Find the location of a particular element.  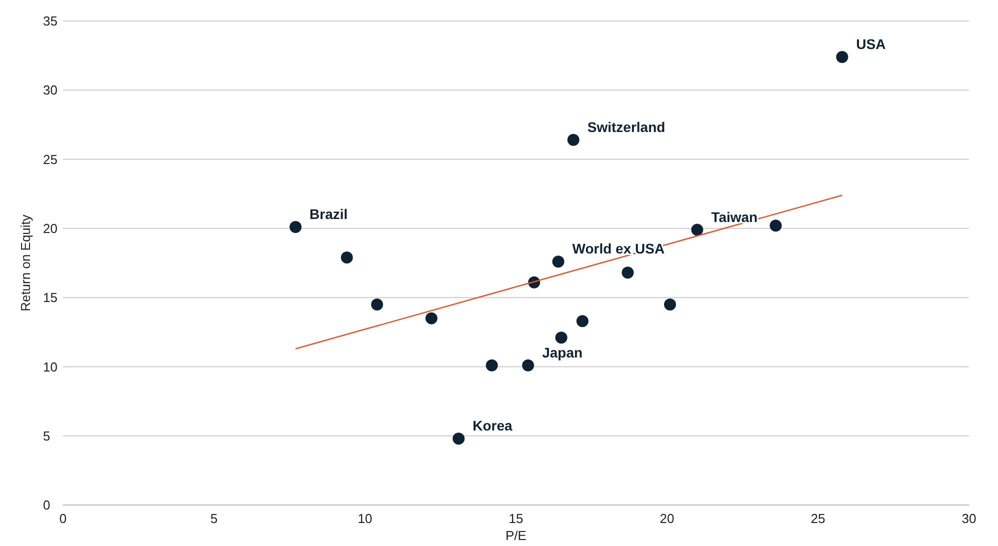

y-tick-label: 10 is located at coordinates (50, 366).